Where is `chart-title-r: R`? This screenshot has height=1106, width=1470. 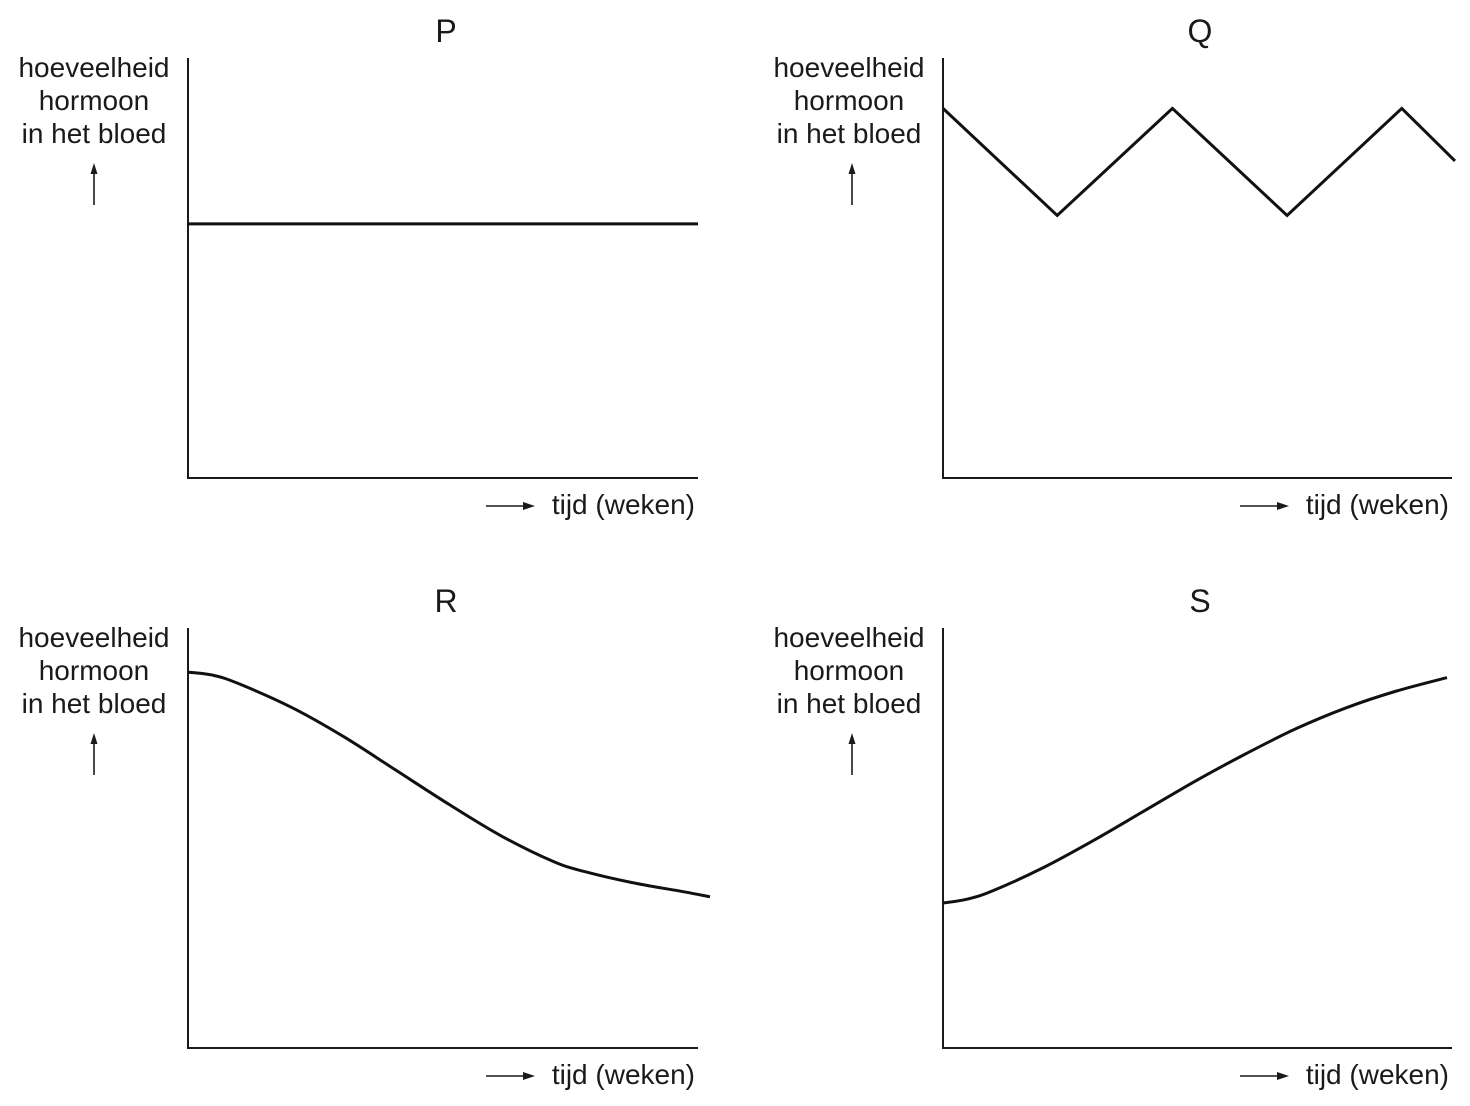
chart-title-r: R is located at coordinates (445, 601).